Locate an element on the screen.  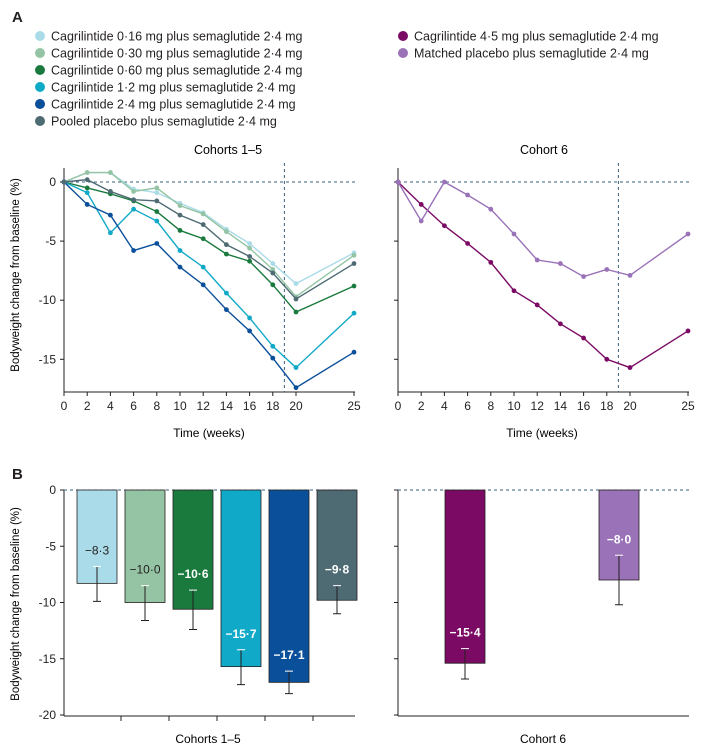
bar-value-label-c030: −10·0 is located at coordinates (144, 570).